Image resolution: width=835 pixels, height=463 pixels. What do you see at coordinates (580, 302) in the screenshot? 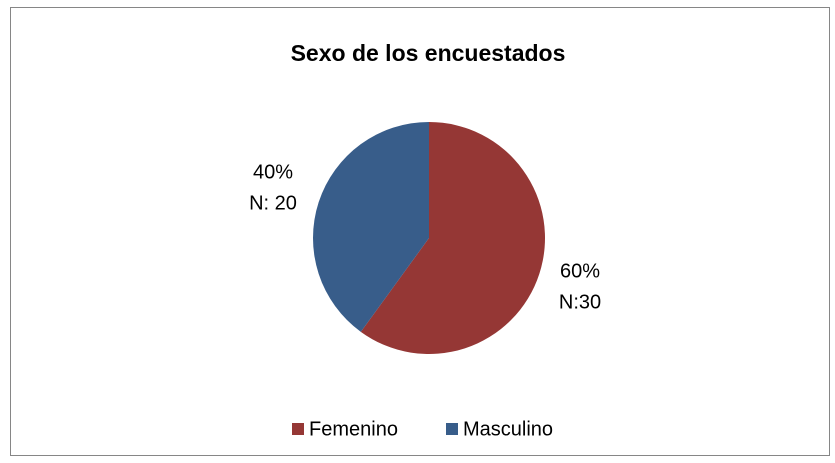
I see `count-label: N:30` at bounding box center [580, 302].